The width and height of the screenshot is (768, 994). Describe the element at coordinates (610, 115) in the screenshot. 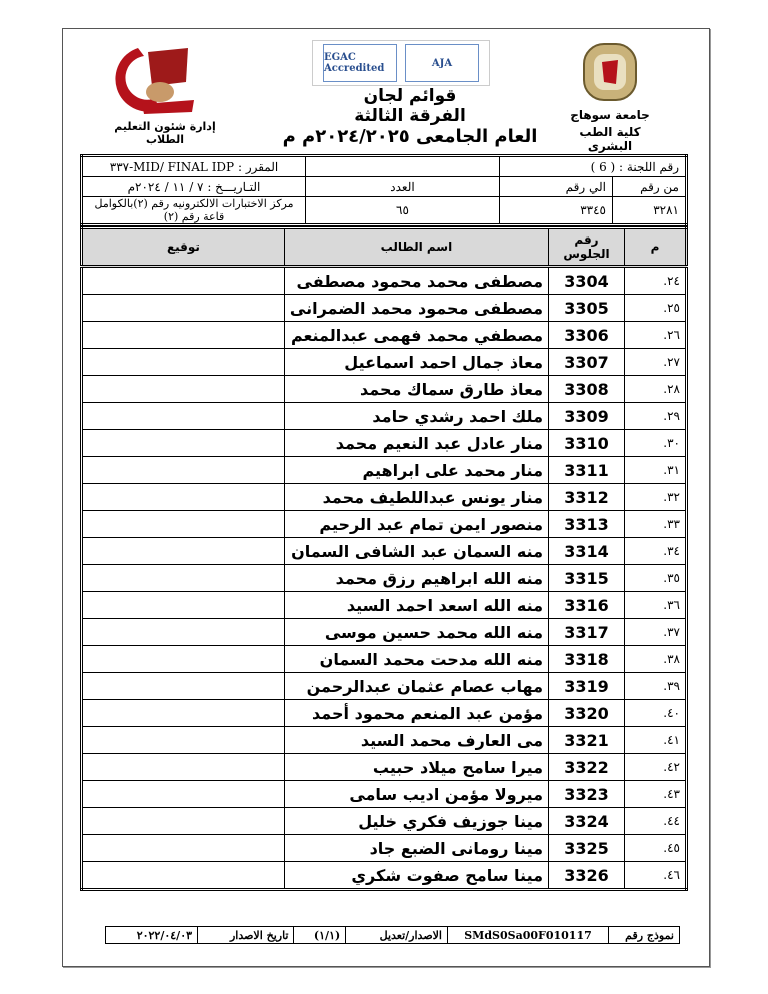

I see `university-name: جامعة سوهاج` at that location.